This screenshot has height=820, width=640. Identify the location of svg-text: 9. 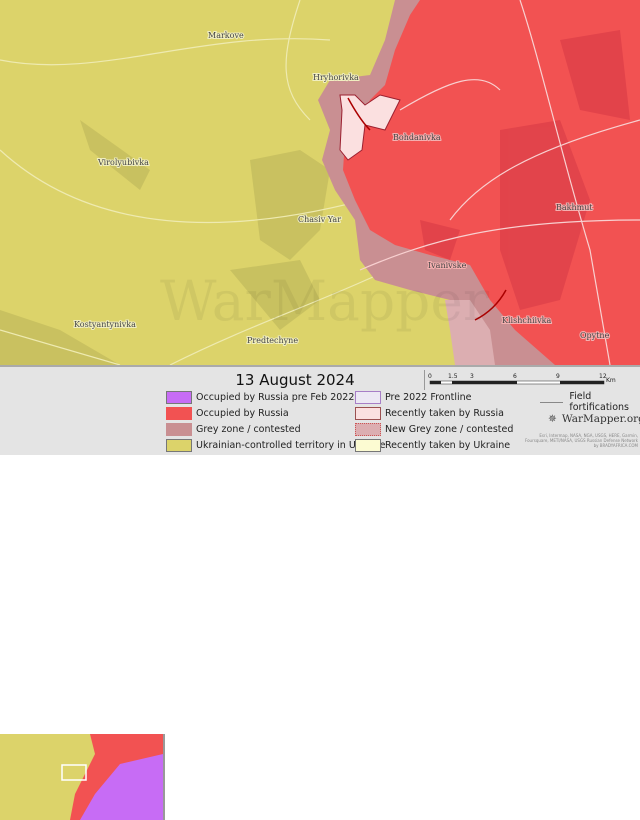
(558, 376).